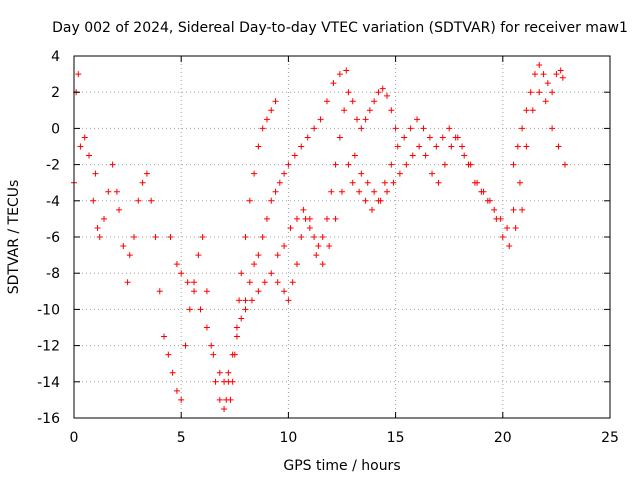  I want to click on x-tick-label: 15, so click(396, 438).